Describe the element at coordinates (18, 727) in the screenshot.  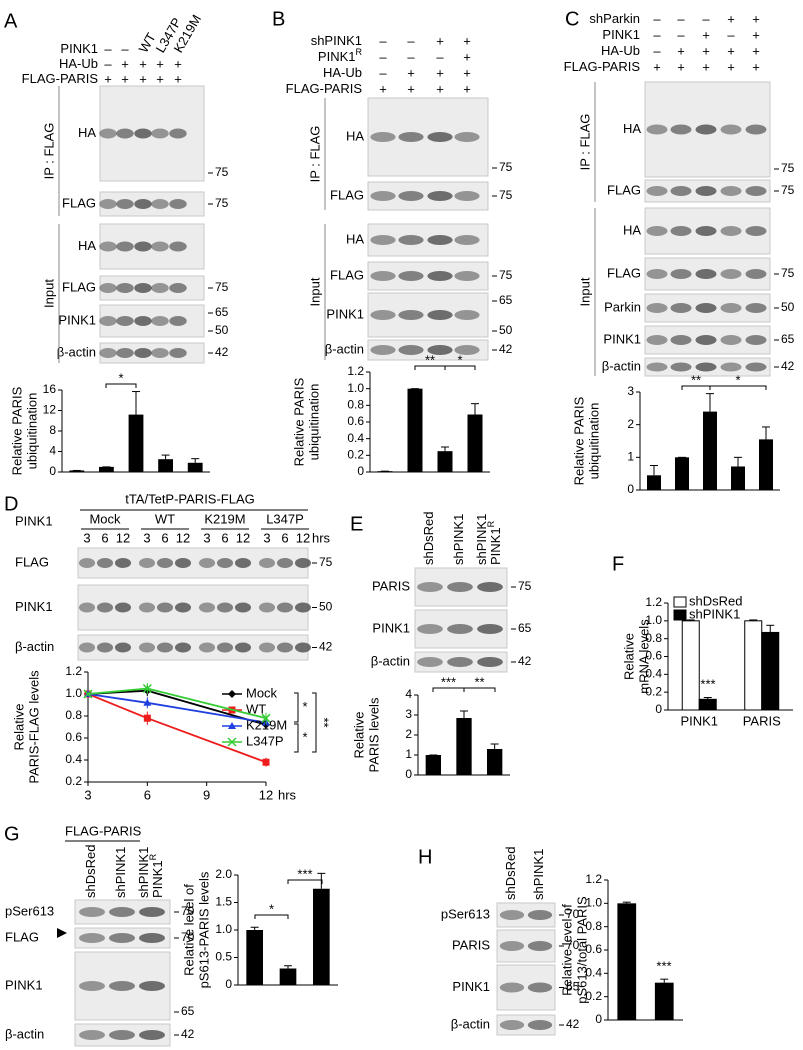
I see `y-axis-label: Relative` at that location.